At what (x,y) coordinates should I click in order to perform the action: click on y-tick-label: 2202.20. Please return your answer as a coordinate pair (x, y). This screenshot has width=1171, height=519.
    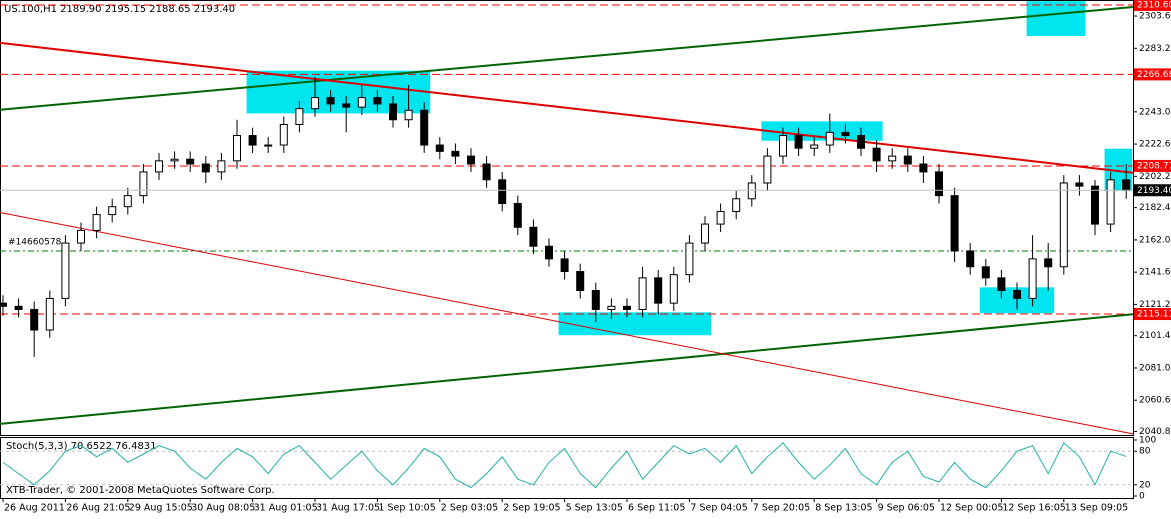
    Looking at the image, I should click on (1155, 177).